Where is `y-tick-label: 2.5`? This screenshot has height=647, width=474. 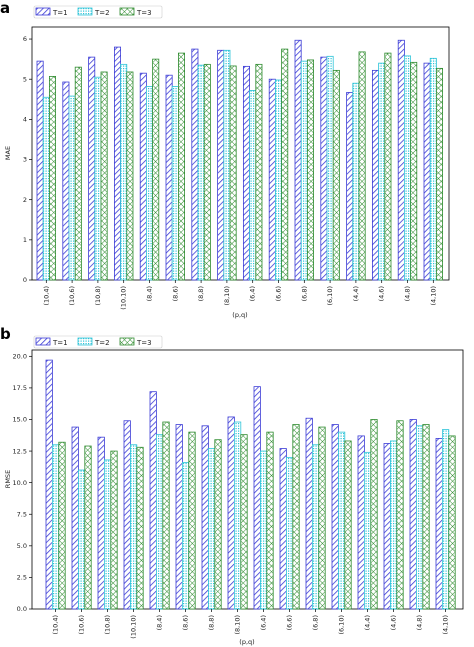 y-tick-label: 2.5 is located at coordinates (22, 578).